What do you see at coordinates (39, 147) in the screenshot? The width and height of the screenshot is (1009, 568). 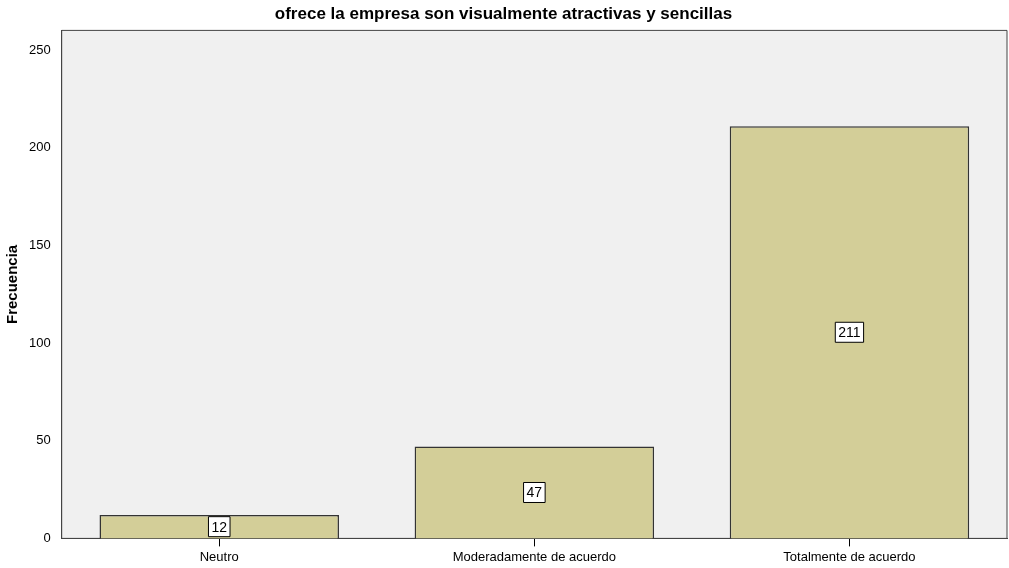 I see `y-tick-label: 200` at bounding box center [39, 147].